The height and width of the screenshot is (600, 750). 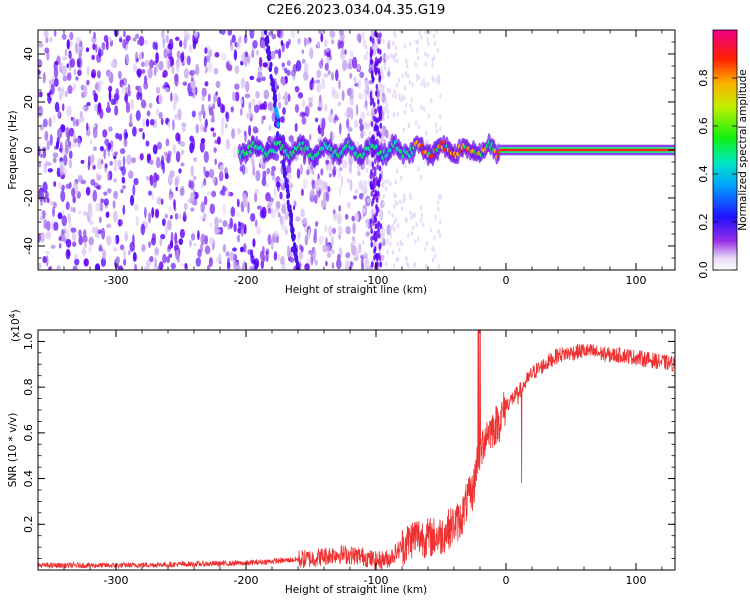 I want to click on x-tick-label: 0, so click(x=506, y=580).